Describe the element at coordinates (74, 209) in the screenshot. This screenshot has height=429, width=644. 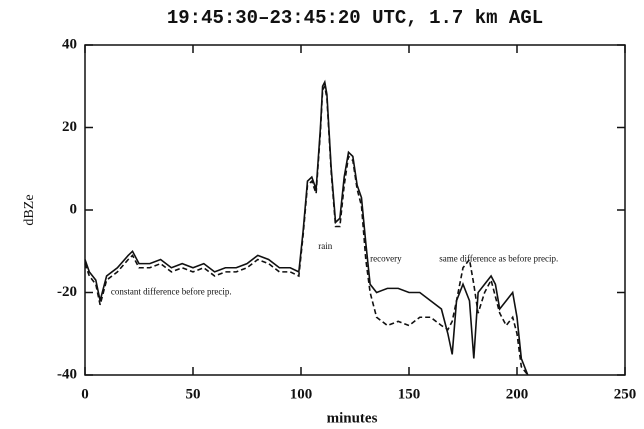
I see `y-tick-label: 0` at that location.